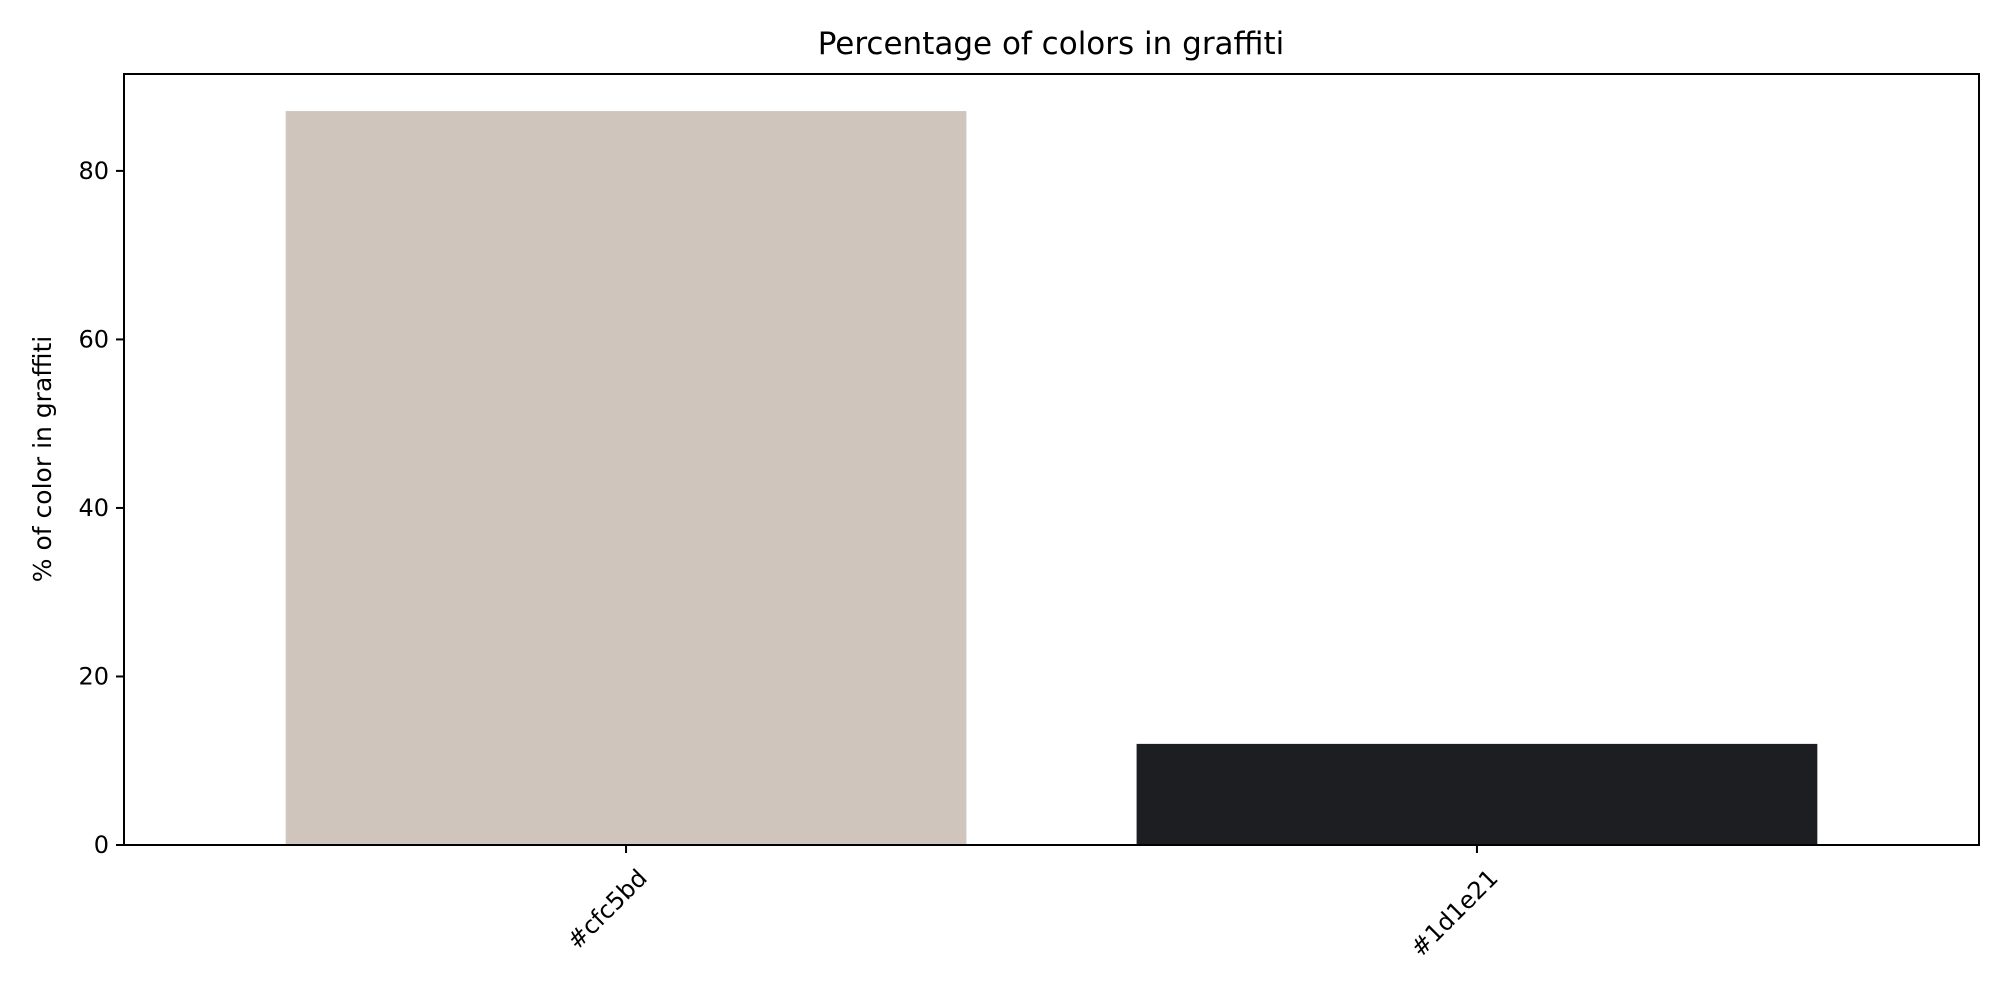 This screenshot has width=2000, height=1000. What do you see at coordinates (93, 339) in the screenshot?
I see `y-tick-label: 60` at bounding box center [93, 339].